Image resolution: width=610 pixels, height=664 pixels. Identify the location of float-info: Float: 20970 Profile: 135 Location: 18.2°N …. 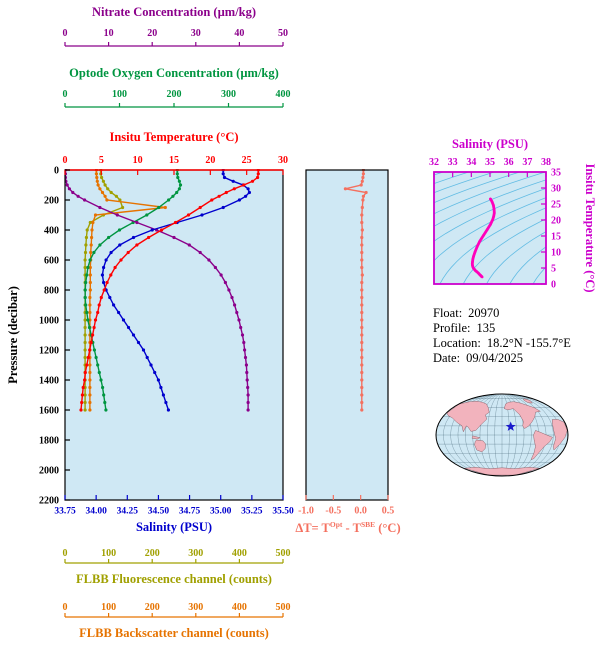
(502, 336).